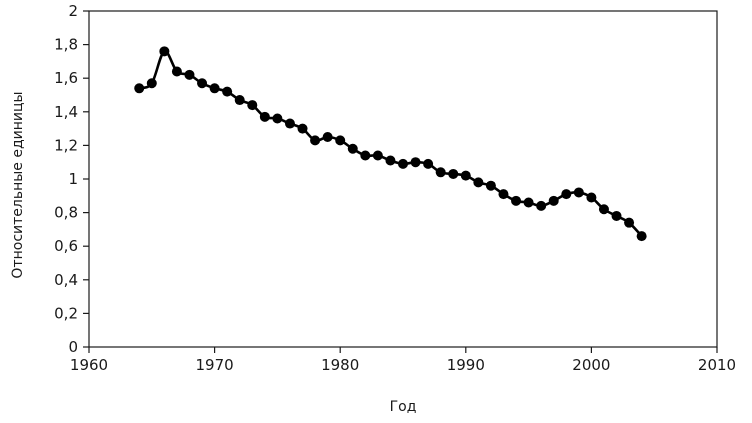  Describe the element at coordinates (215, 365) in the screenshot. I see `x-tick-label: 1970` at that location.